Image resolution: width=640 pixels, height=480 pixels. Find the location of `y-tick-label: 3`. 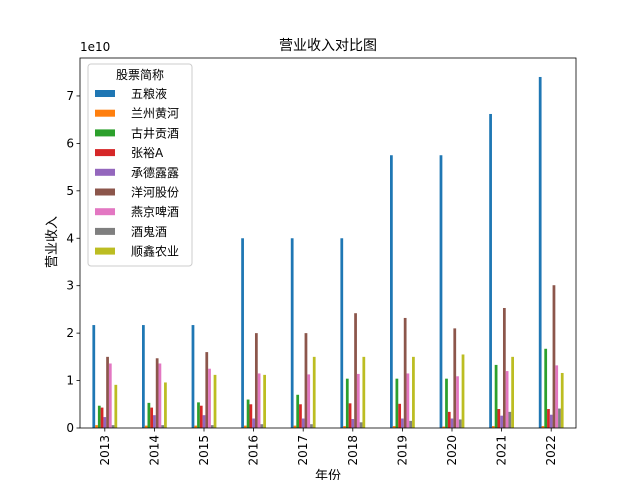

y-tick-label: 3 is located at coordinates (70, 286).